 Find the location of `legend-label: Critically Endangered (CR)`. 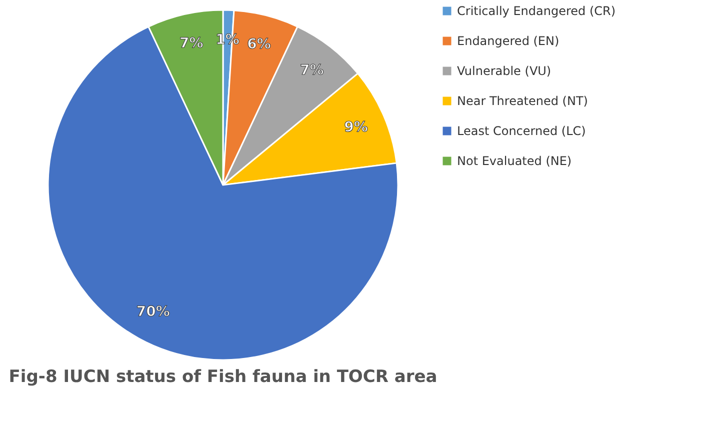

legend-label: Critically Endangered (CR) is located at coordinates (536, 11).